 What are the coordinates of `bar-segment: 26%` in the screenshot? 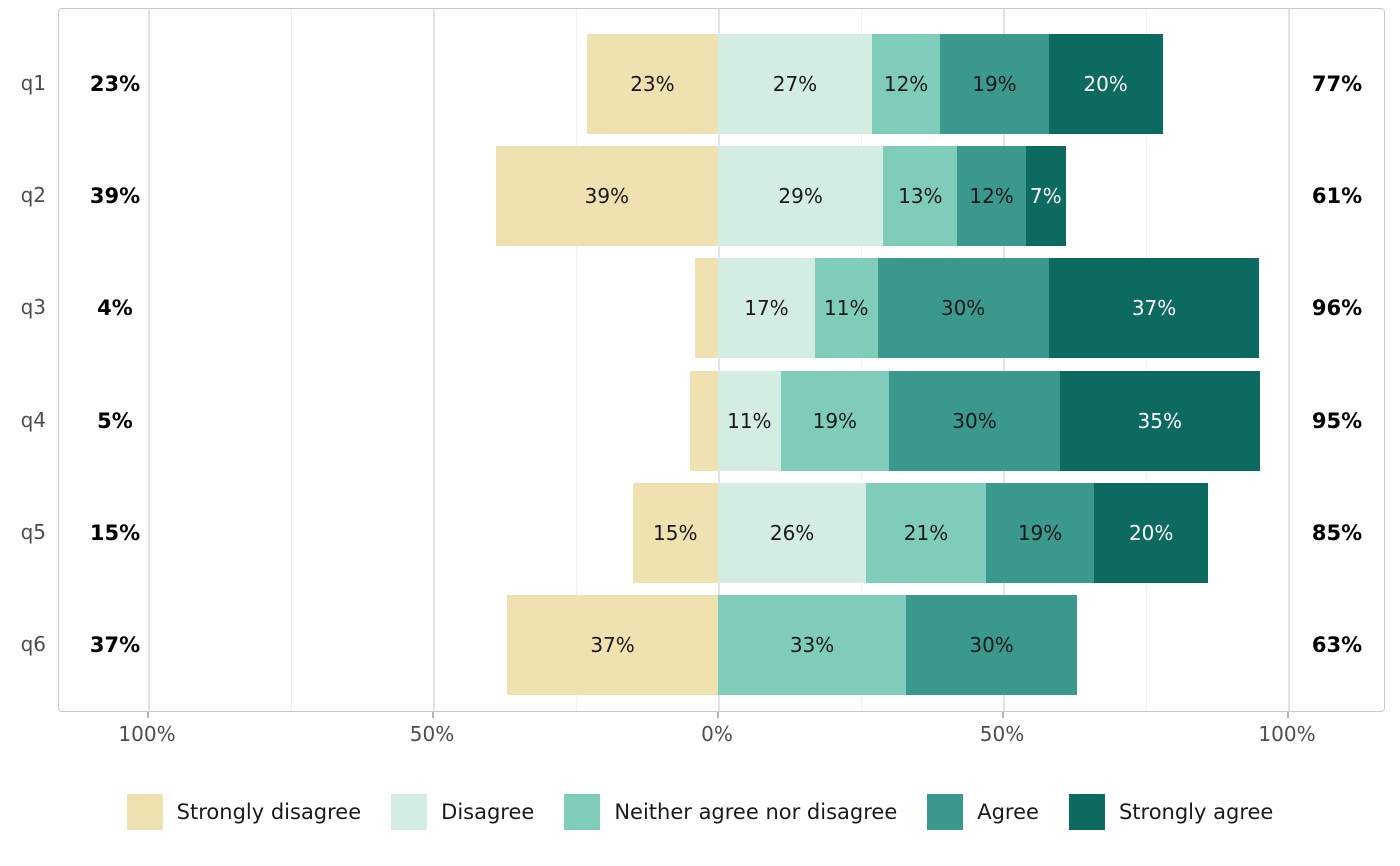 It's located at (792, 532).